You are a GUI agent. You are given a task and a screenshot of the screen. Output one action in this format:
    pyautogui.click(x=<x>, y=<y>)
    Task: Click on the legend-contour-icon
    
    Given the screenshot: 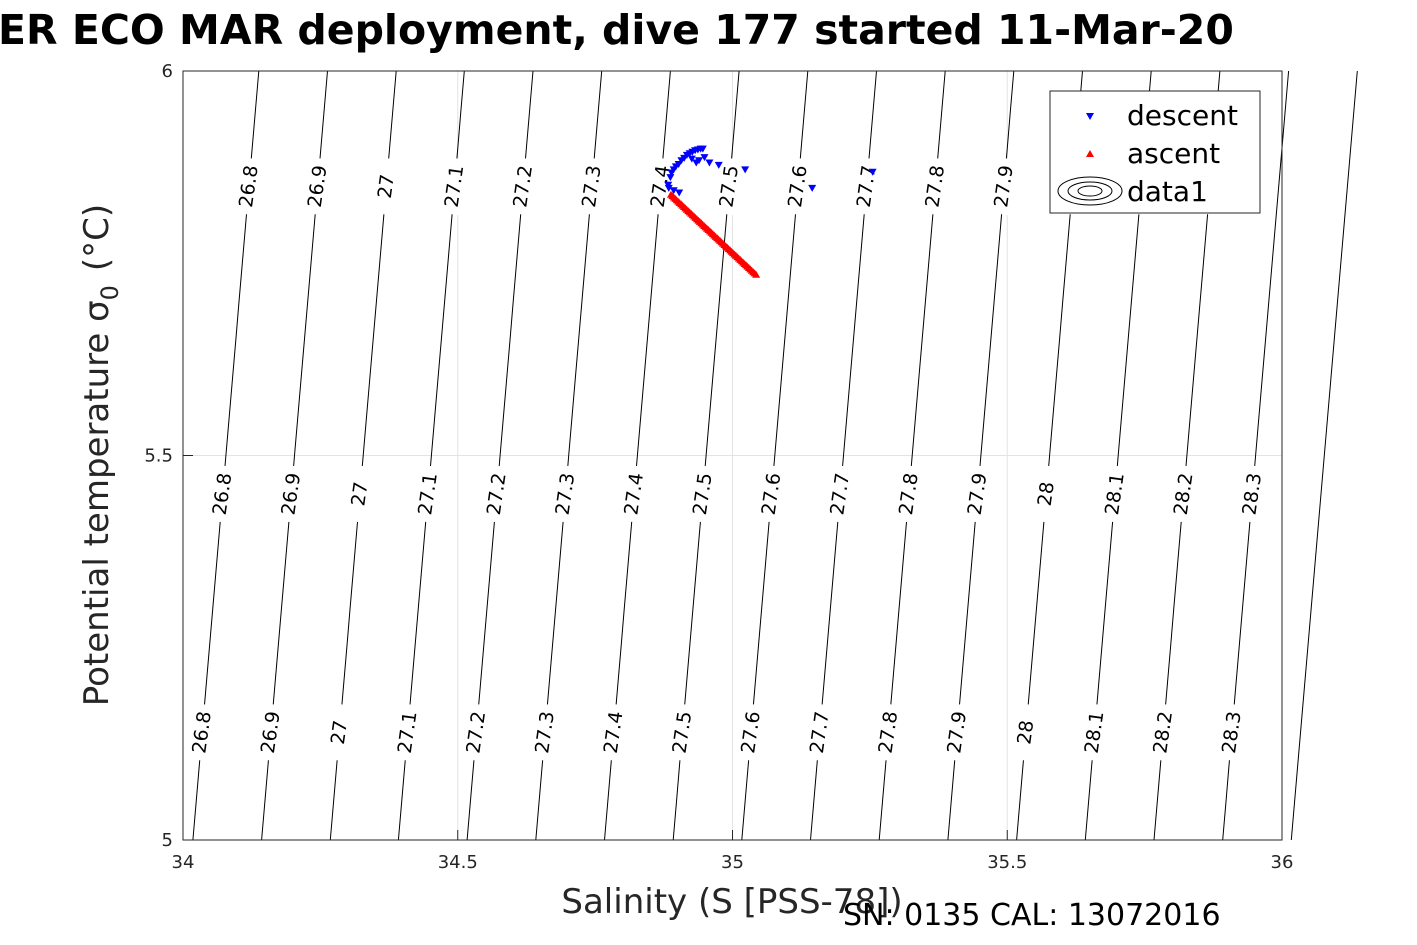 What is the action you would take?
    pyautogui.click(x=1090, y=191)
    